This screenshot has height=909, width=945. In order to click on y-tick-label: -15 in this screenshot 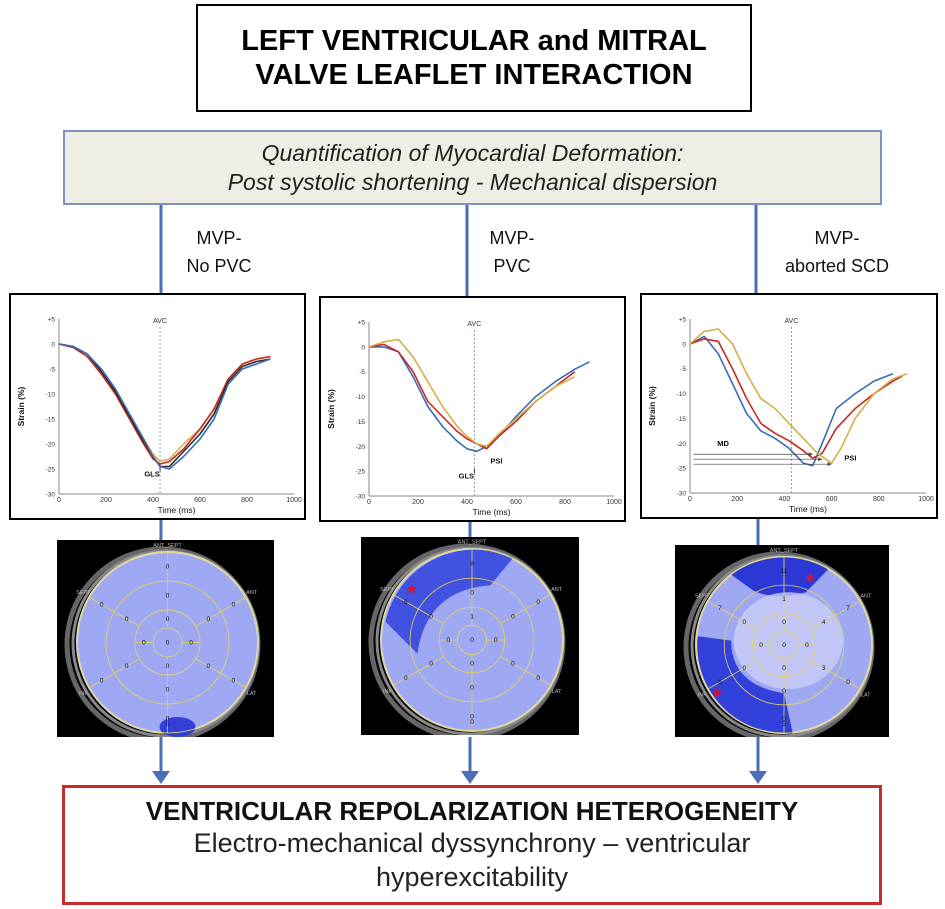, I will do `click(361, 422)`.